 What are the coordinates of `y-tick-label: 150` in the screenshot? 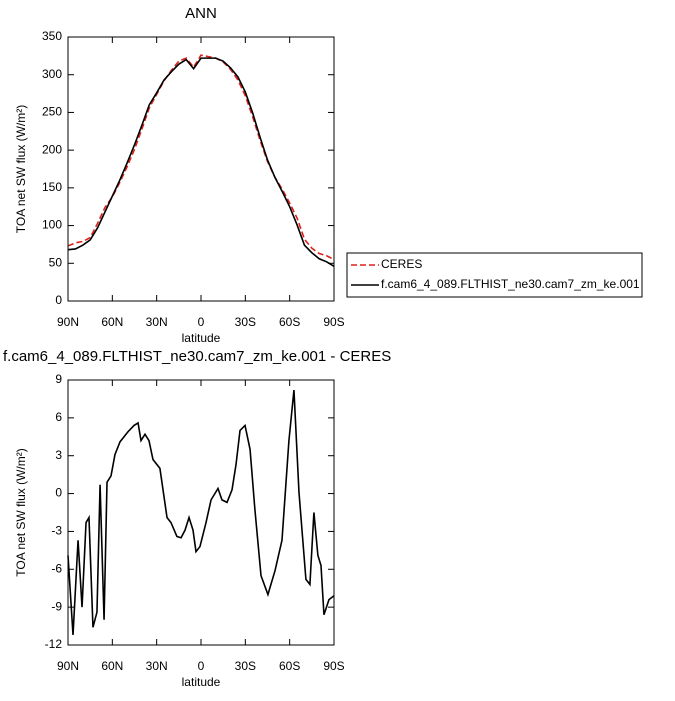 It's located at (52, 187).